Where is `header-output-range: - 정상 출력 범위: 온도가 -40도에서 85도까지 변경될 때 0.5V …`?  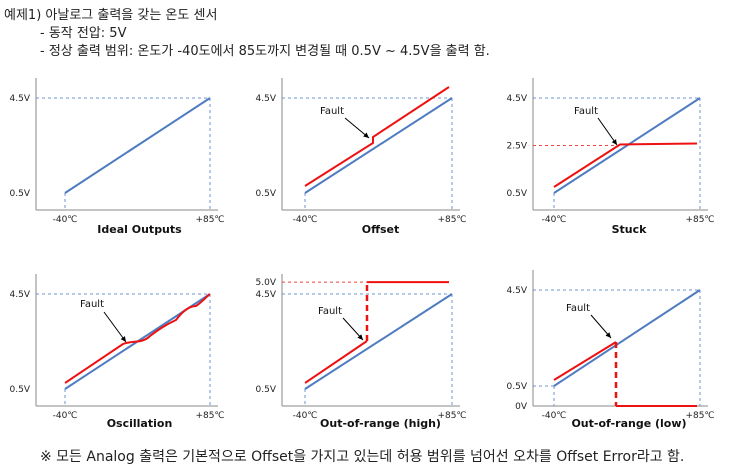
header-output-range: - 정상 출력 범위: 온도가 -40도에서 85도까지 변경될 때 0.5V … is located at coordinates (265, 51).